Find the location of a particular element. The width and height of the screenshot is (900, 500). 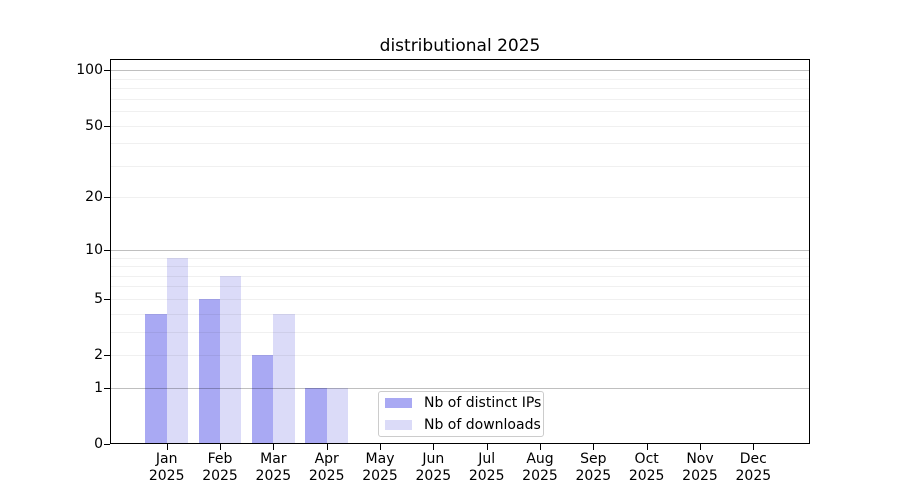

x-tick-mark-dec is located at coordinates (754, 447).